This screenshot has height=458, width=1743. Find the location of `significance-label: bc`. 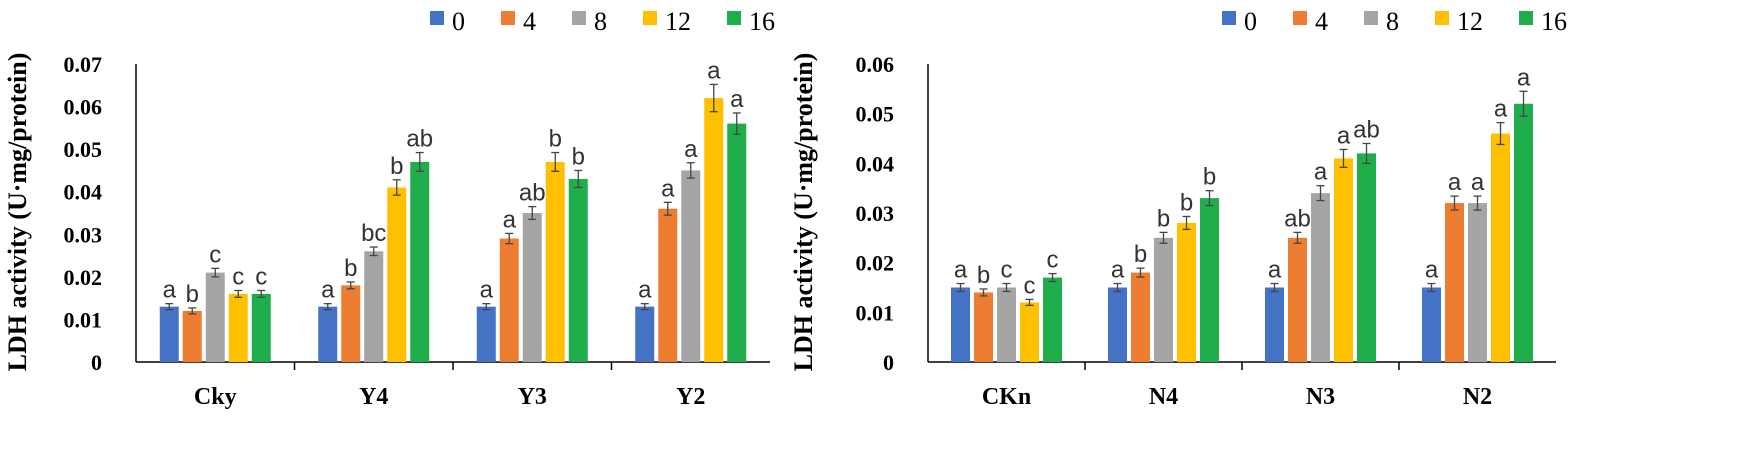

significance-label: bc is located at coordinates (373, 233).